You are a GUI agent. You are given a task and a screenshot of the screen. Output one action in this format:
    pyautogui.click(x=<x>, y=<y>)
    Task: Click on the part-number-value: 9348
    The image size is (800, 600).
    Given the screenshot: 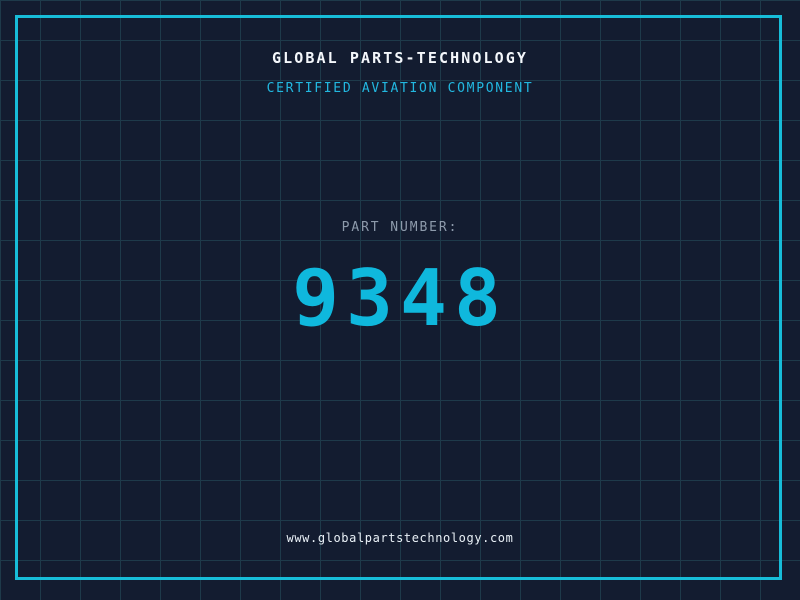 What is the action you would take?
    pyautogui.click(x=400, y=299)
    